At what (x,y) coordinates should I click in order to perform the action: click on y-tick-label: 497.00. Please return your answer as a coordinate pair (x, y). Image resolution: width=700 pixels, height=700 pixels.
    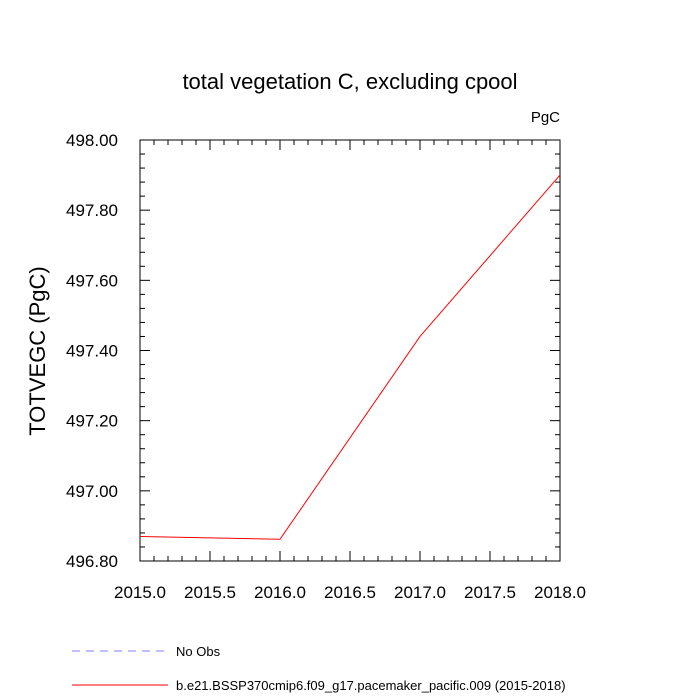
    Looking at the image, I should click on (92, 491).